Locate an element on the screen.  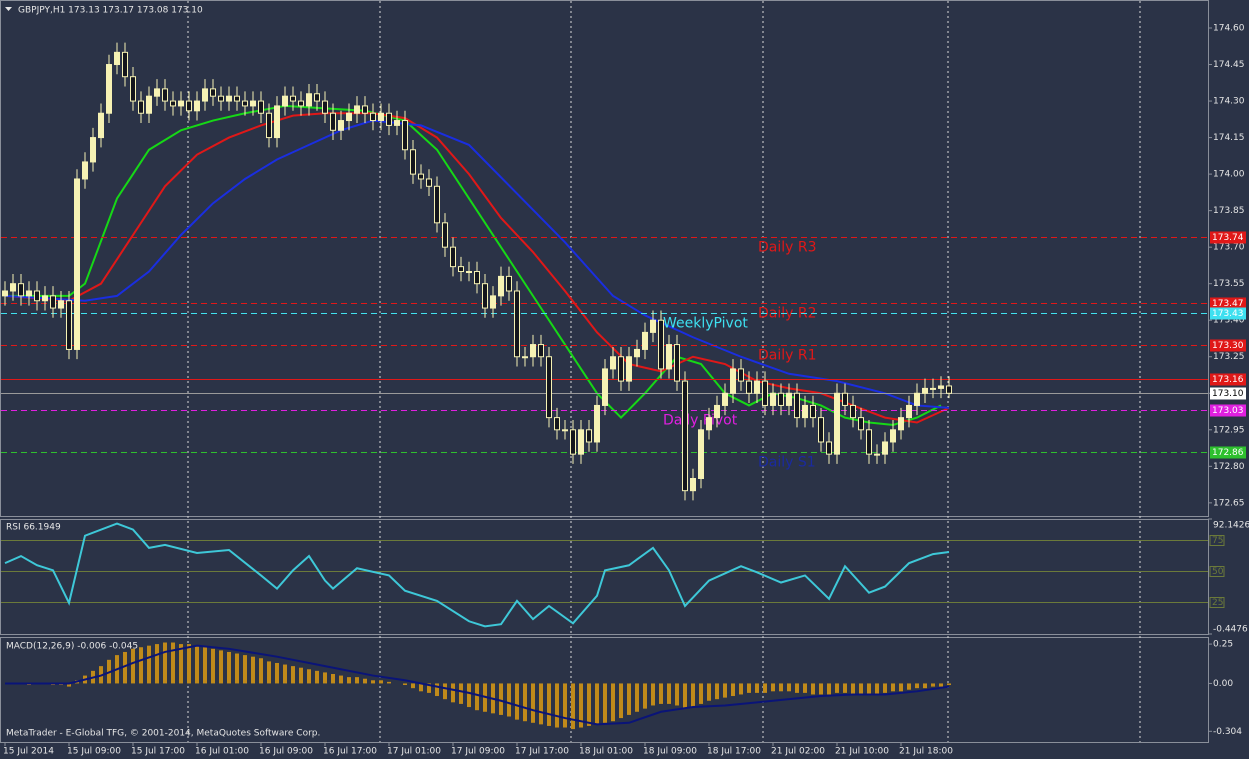
y-tick-label: 173.40 is located at coordinates (1229, 321).